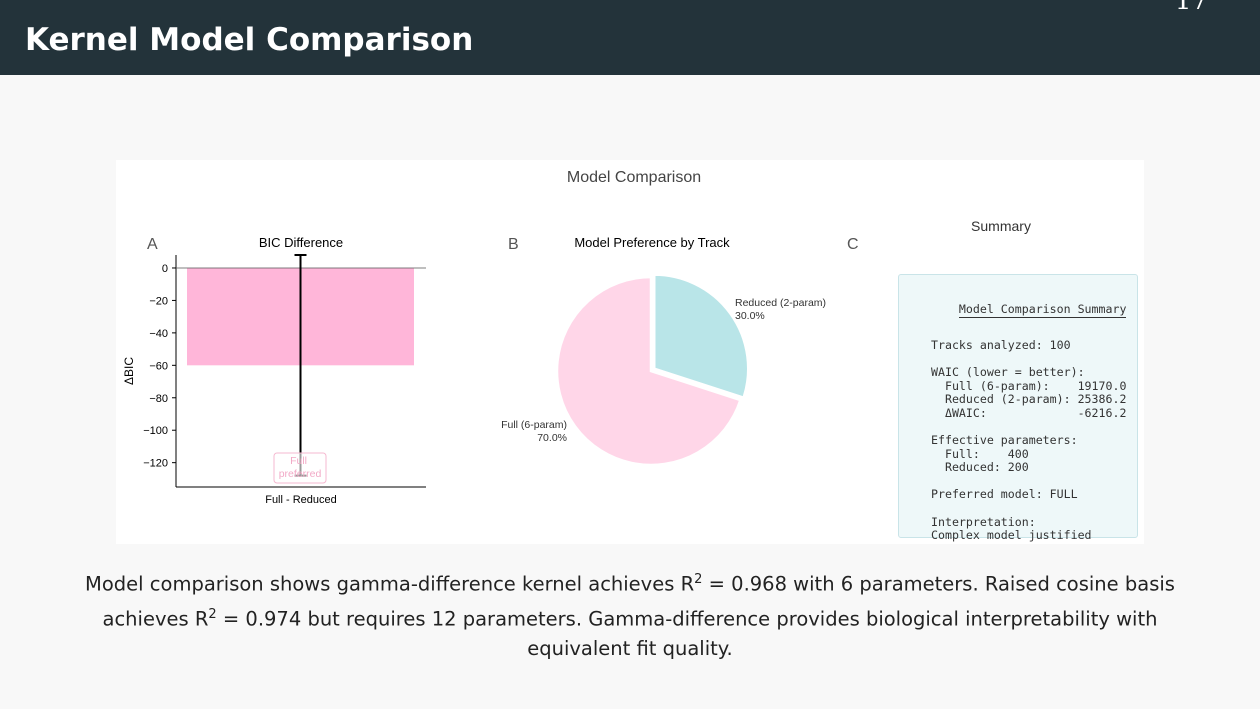 The height and width of the screenshot is (709, 1260). What do you see at coordinates (212, 614) in the screenshot?
I see `caption-sup-2: 2` at bounding box center [212, 614].